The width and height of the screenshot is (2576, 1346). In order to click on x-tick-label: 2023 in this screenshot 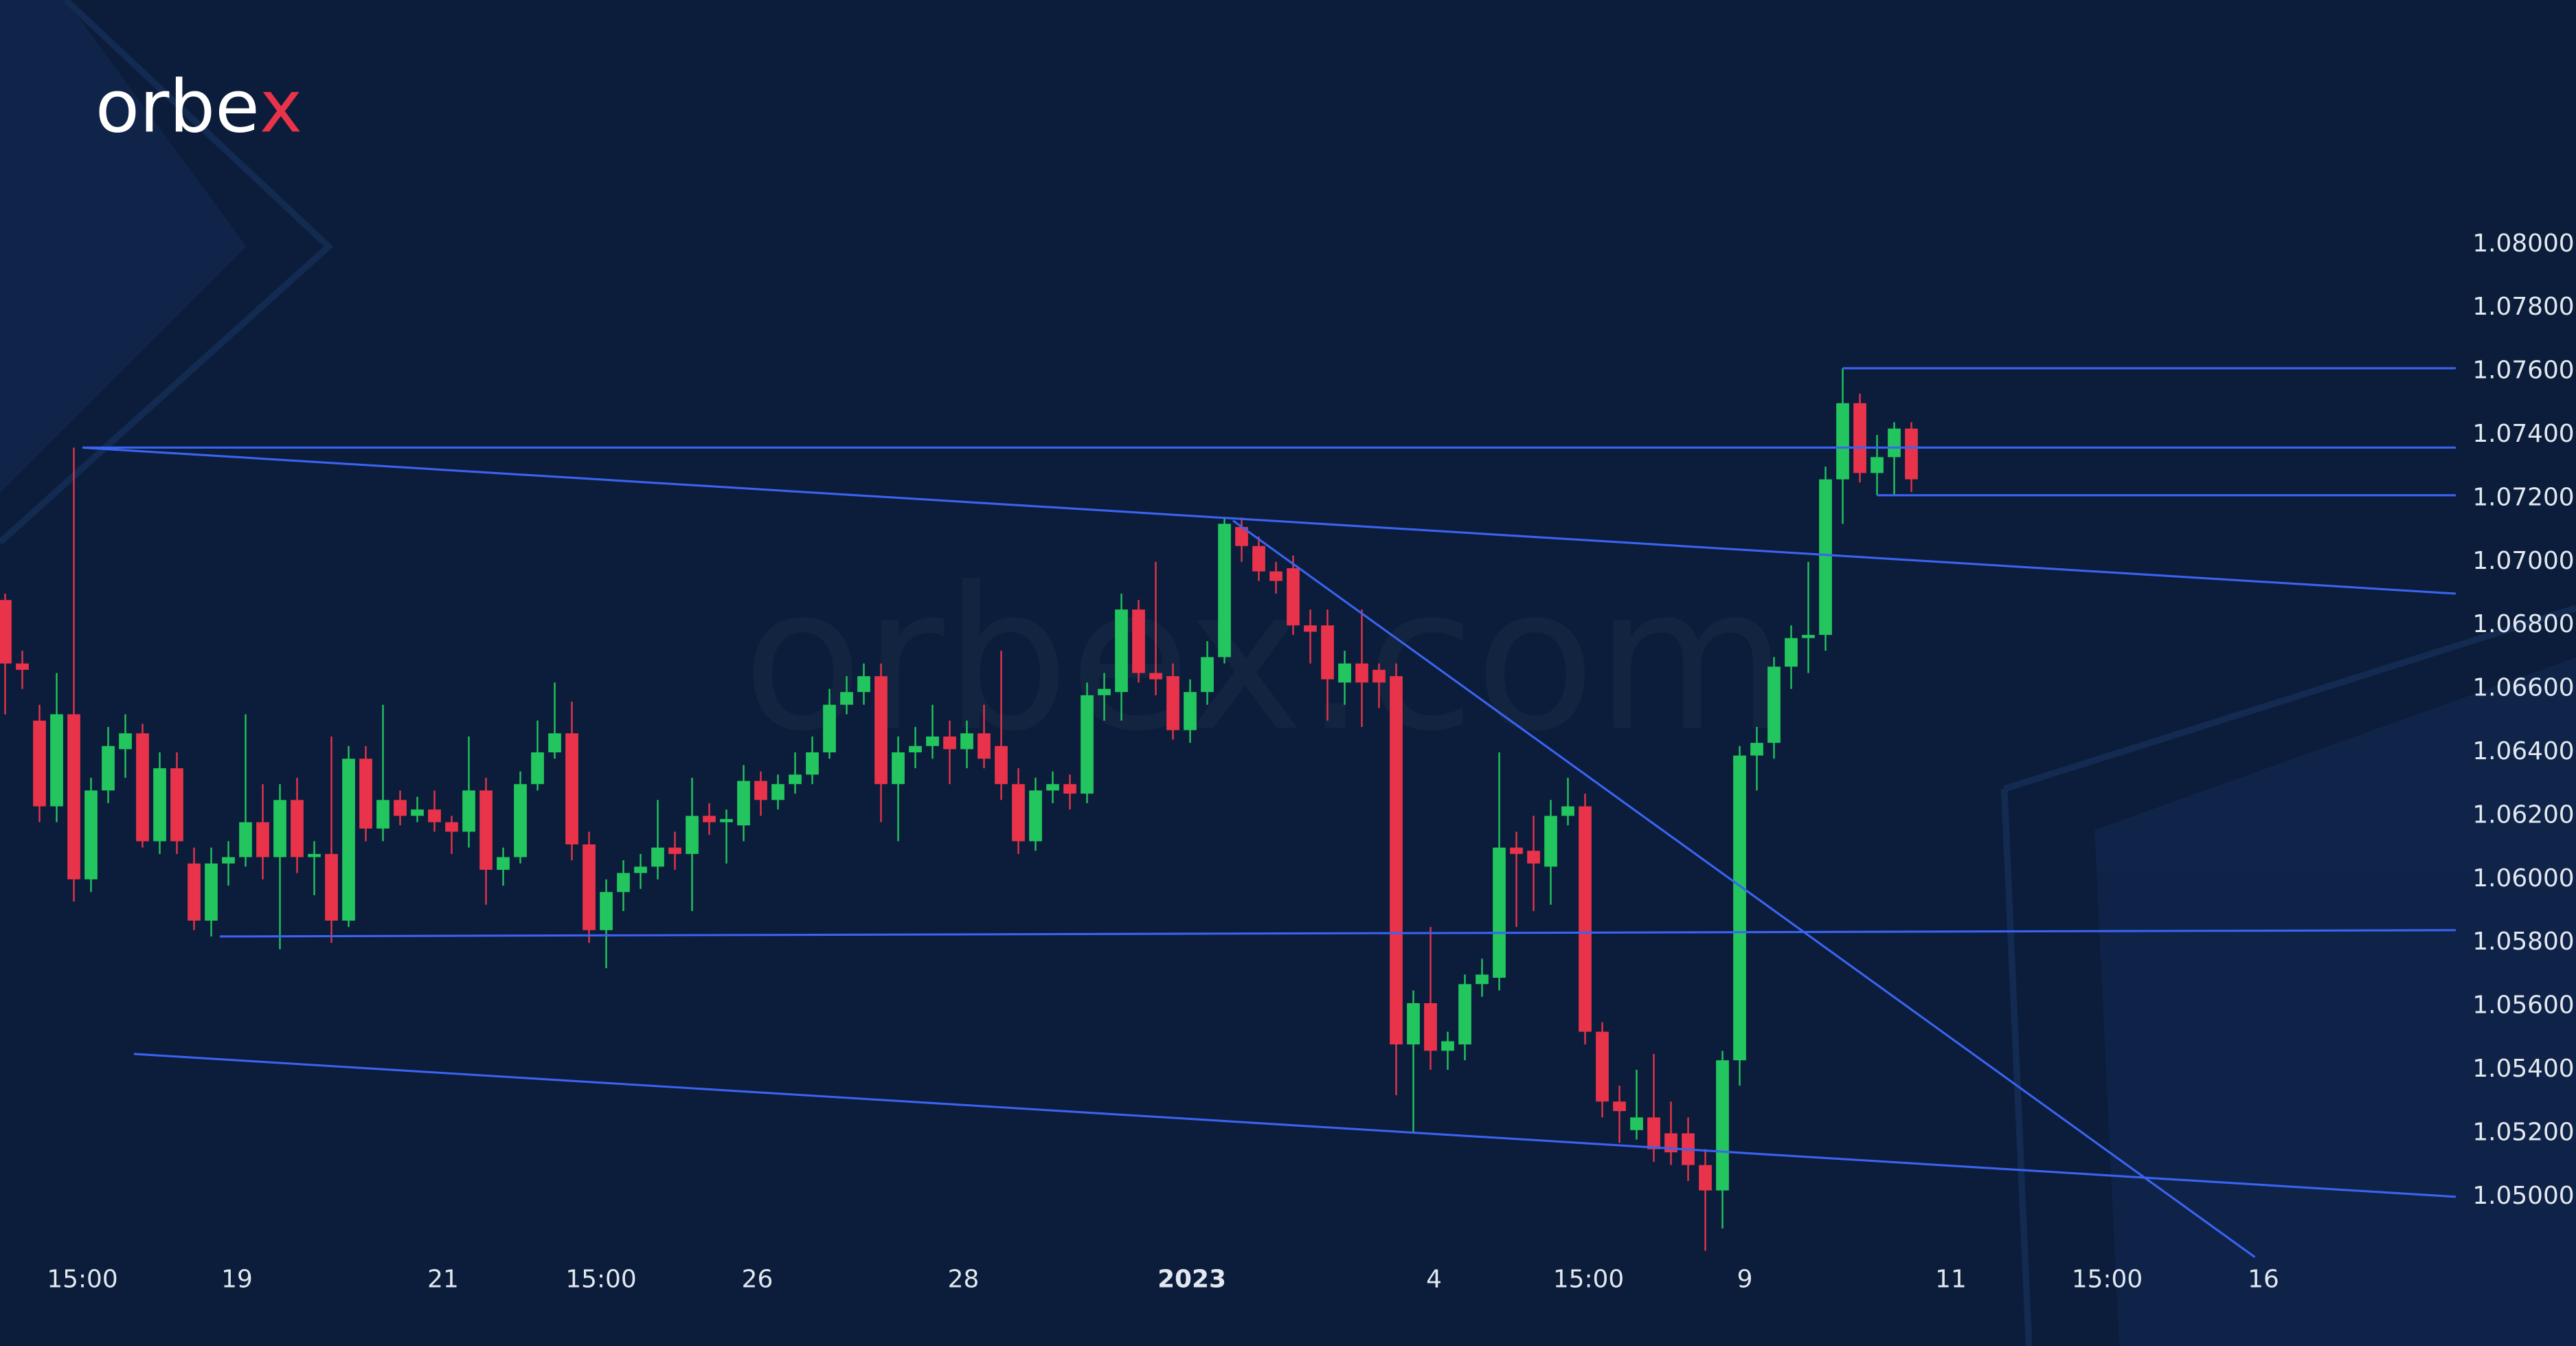, I will do `click(1191, 1279)`.